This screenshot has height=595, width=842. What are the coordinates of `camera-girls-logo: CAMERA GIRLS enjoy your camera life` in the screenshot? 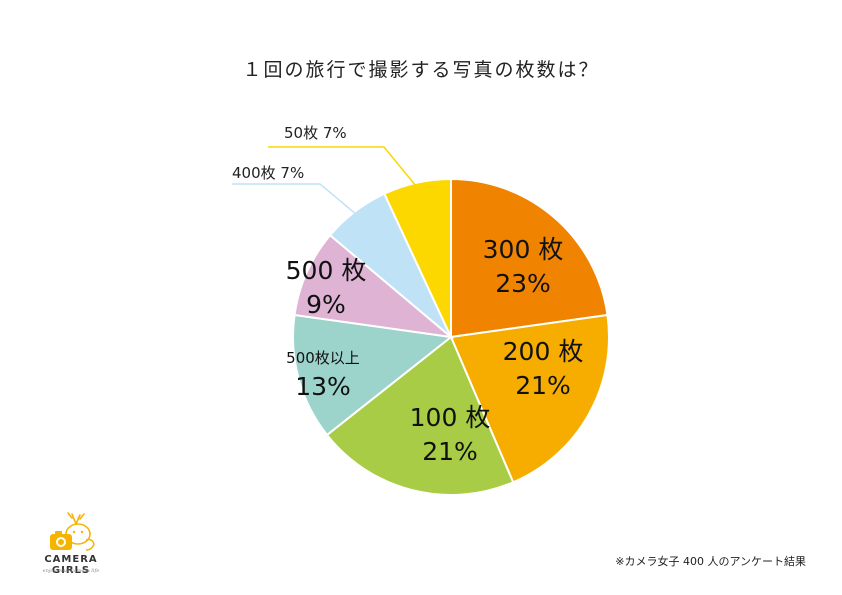 It's located at (71, 545).